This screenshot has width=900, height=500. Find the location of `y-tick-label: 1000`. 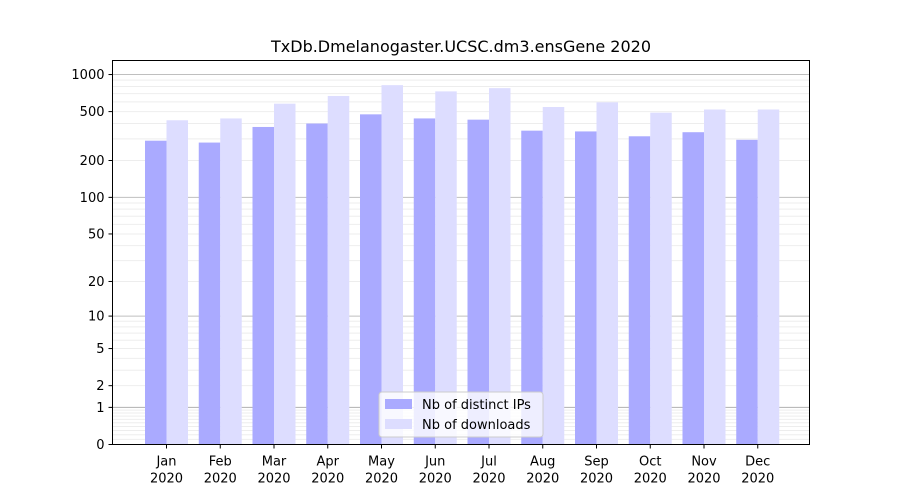

y-tick-label: 1000 is located at coordinates (87, 75).